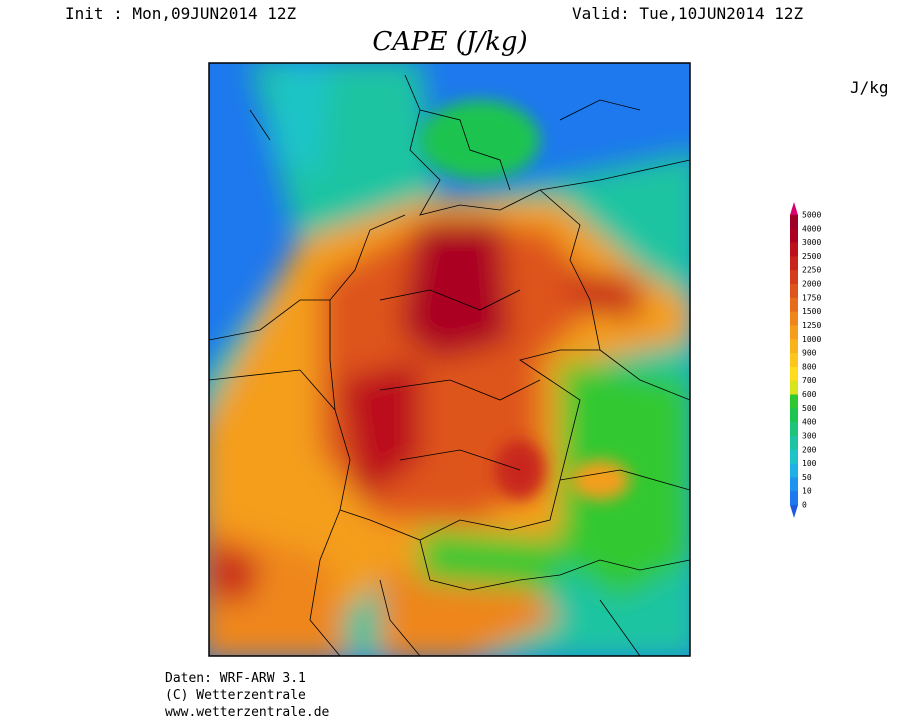  What do you see at coordinates (809, 366) in the screenshot?
I see `colorbar-label: 800` at bounding box center [809, 366].